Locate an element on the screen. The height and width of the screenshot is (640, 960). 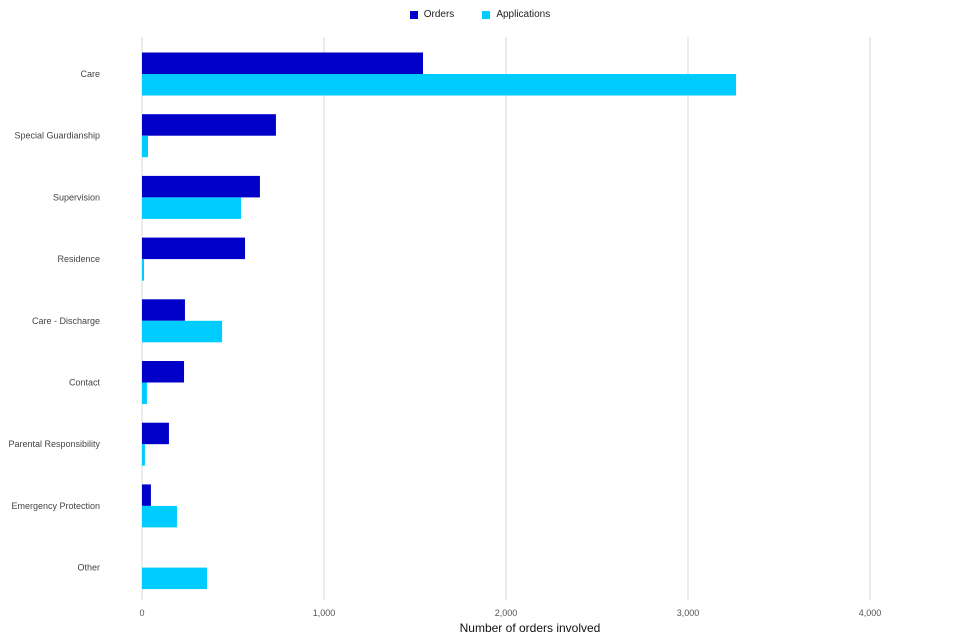
x-axis-title: Number of orders involved is located at coordinates (530, 628).